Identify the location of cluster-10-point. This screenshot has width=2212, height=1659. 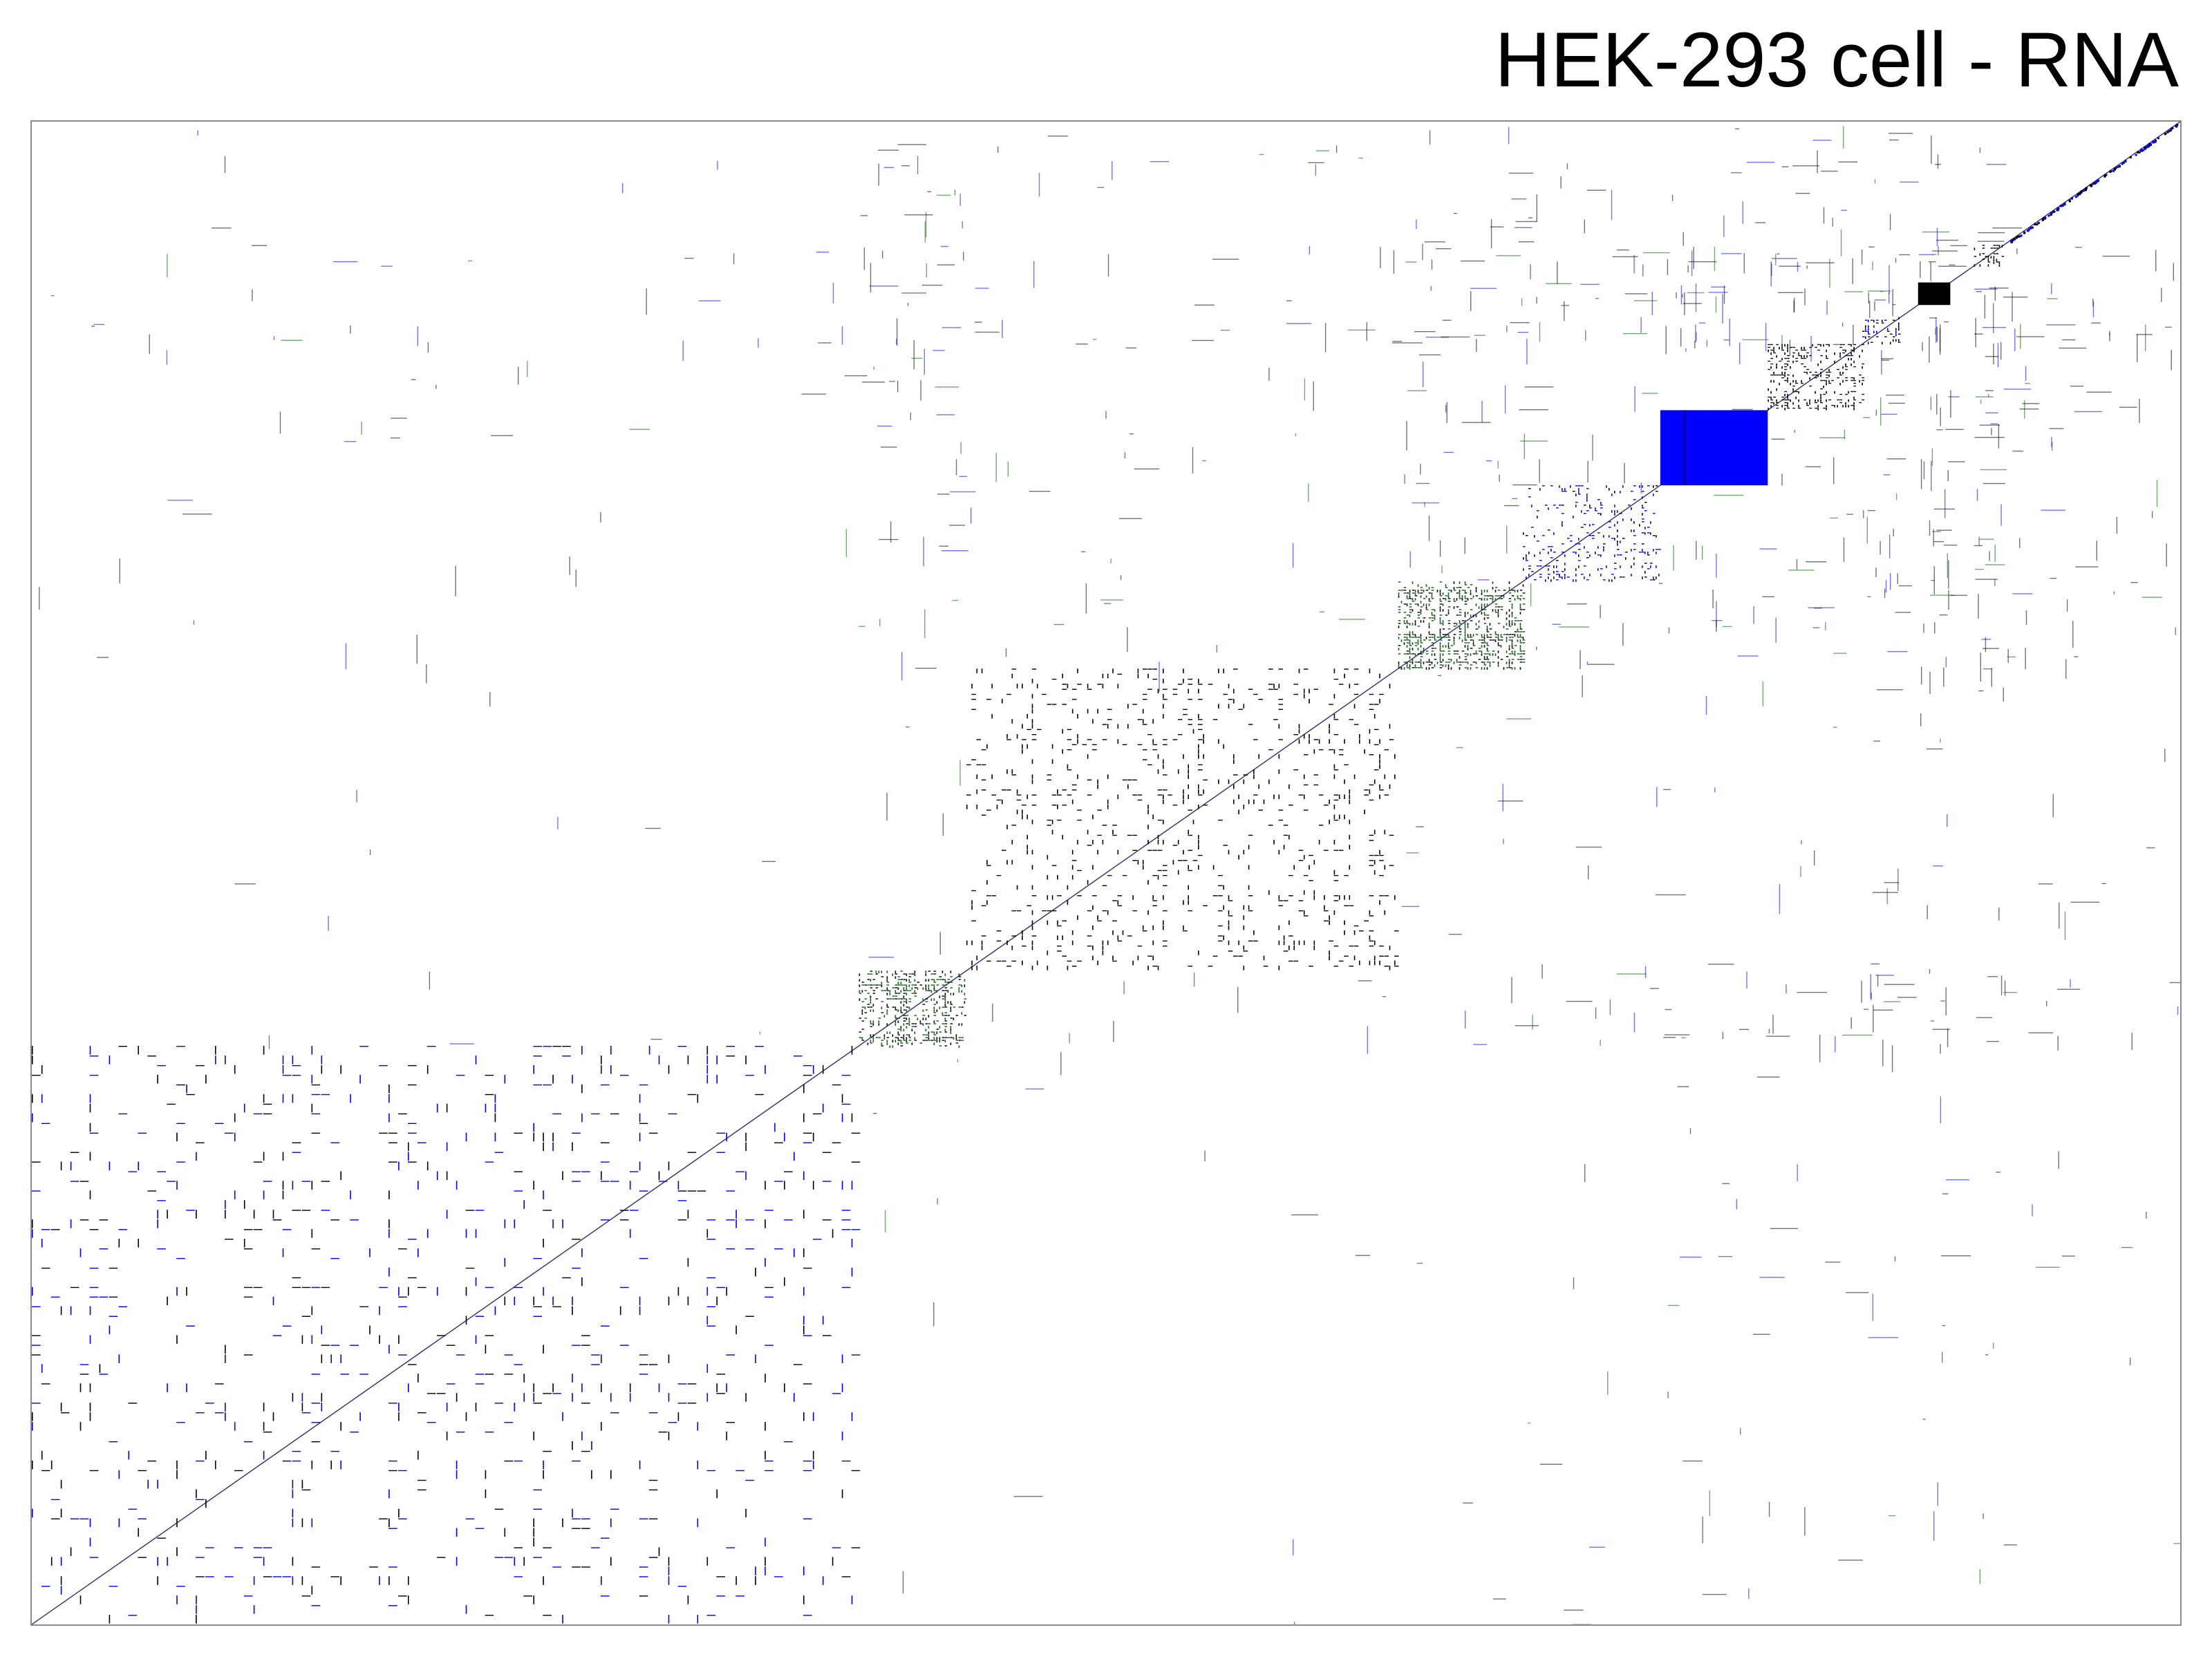
(1975, 249).